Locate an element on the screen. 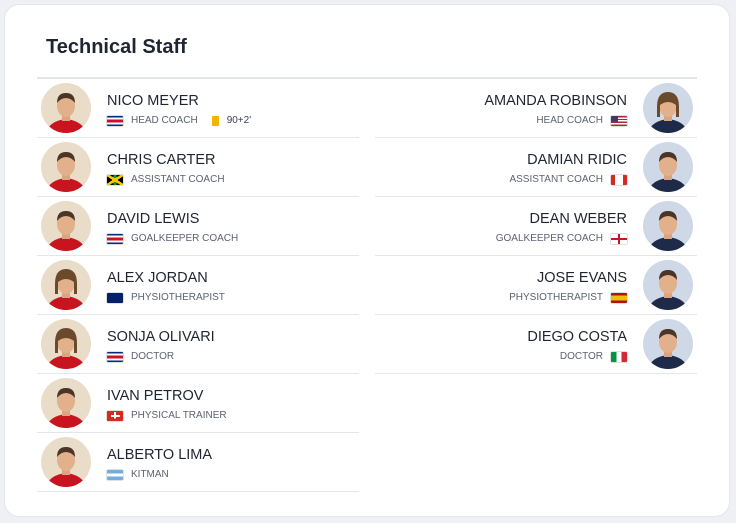 Image resolution: width=736 pixels, height=523 pixels. staff-role: PHYSICAL TRAINER is located at coordinates (179, 415).